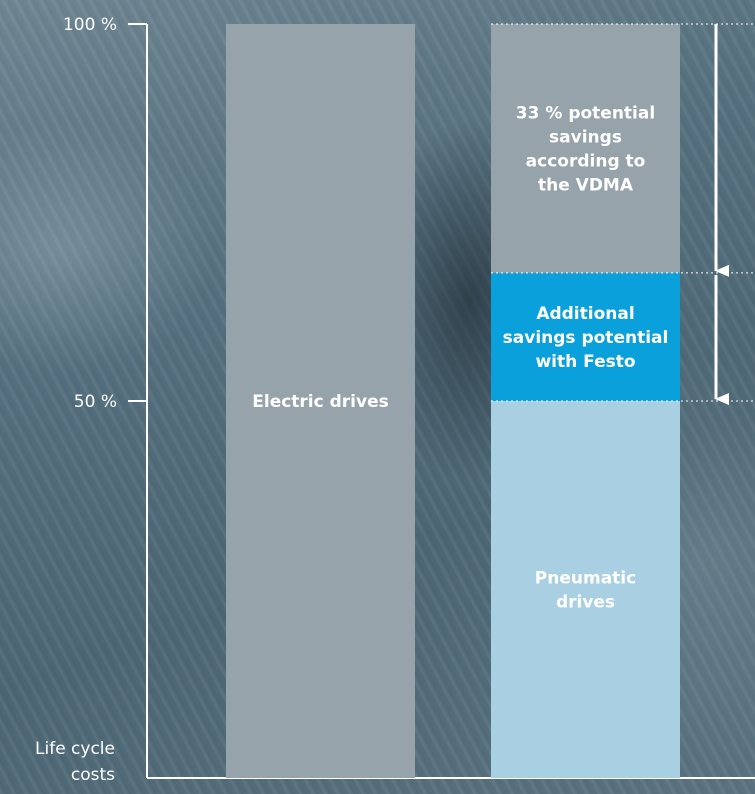 This screenshot has height=794, width=755. I want to click on bar-label-electric-0: Electric drives, so click(320, 402).